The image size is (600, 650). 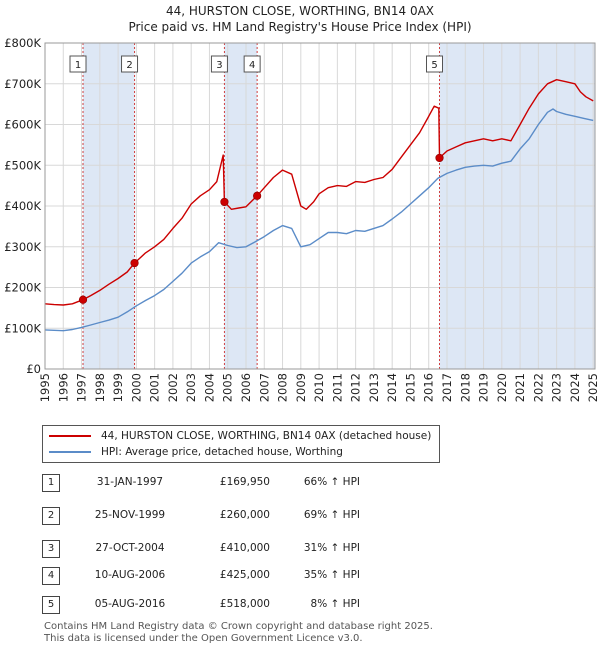 I want to click on transaction-label-number: 5, so click(x=434, y=65).